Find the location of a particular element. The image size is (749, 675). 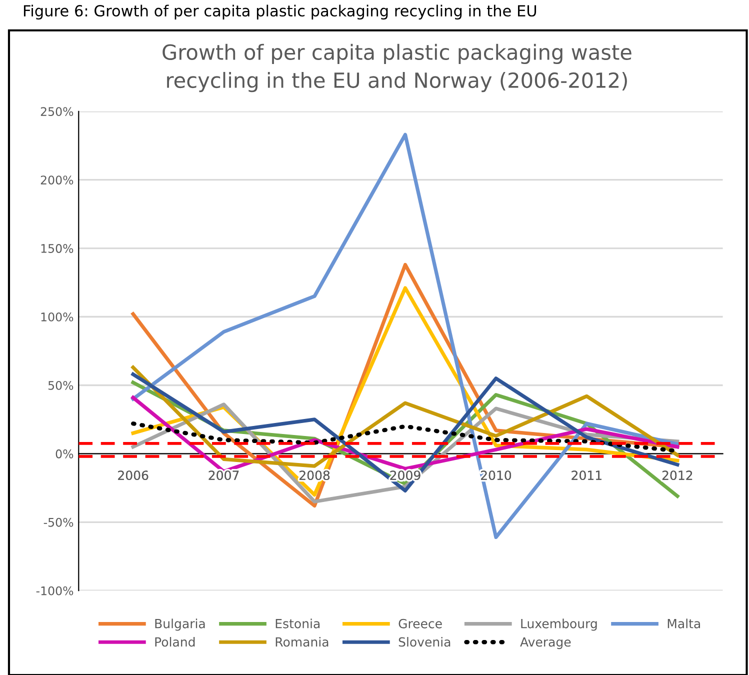

y-tick-label: -100% is located at coordinates (55, 591).